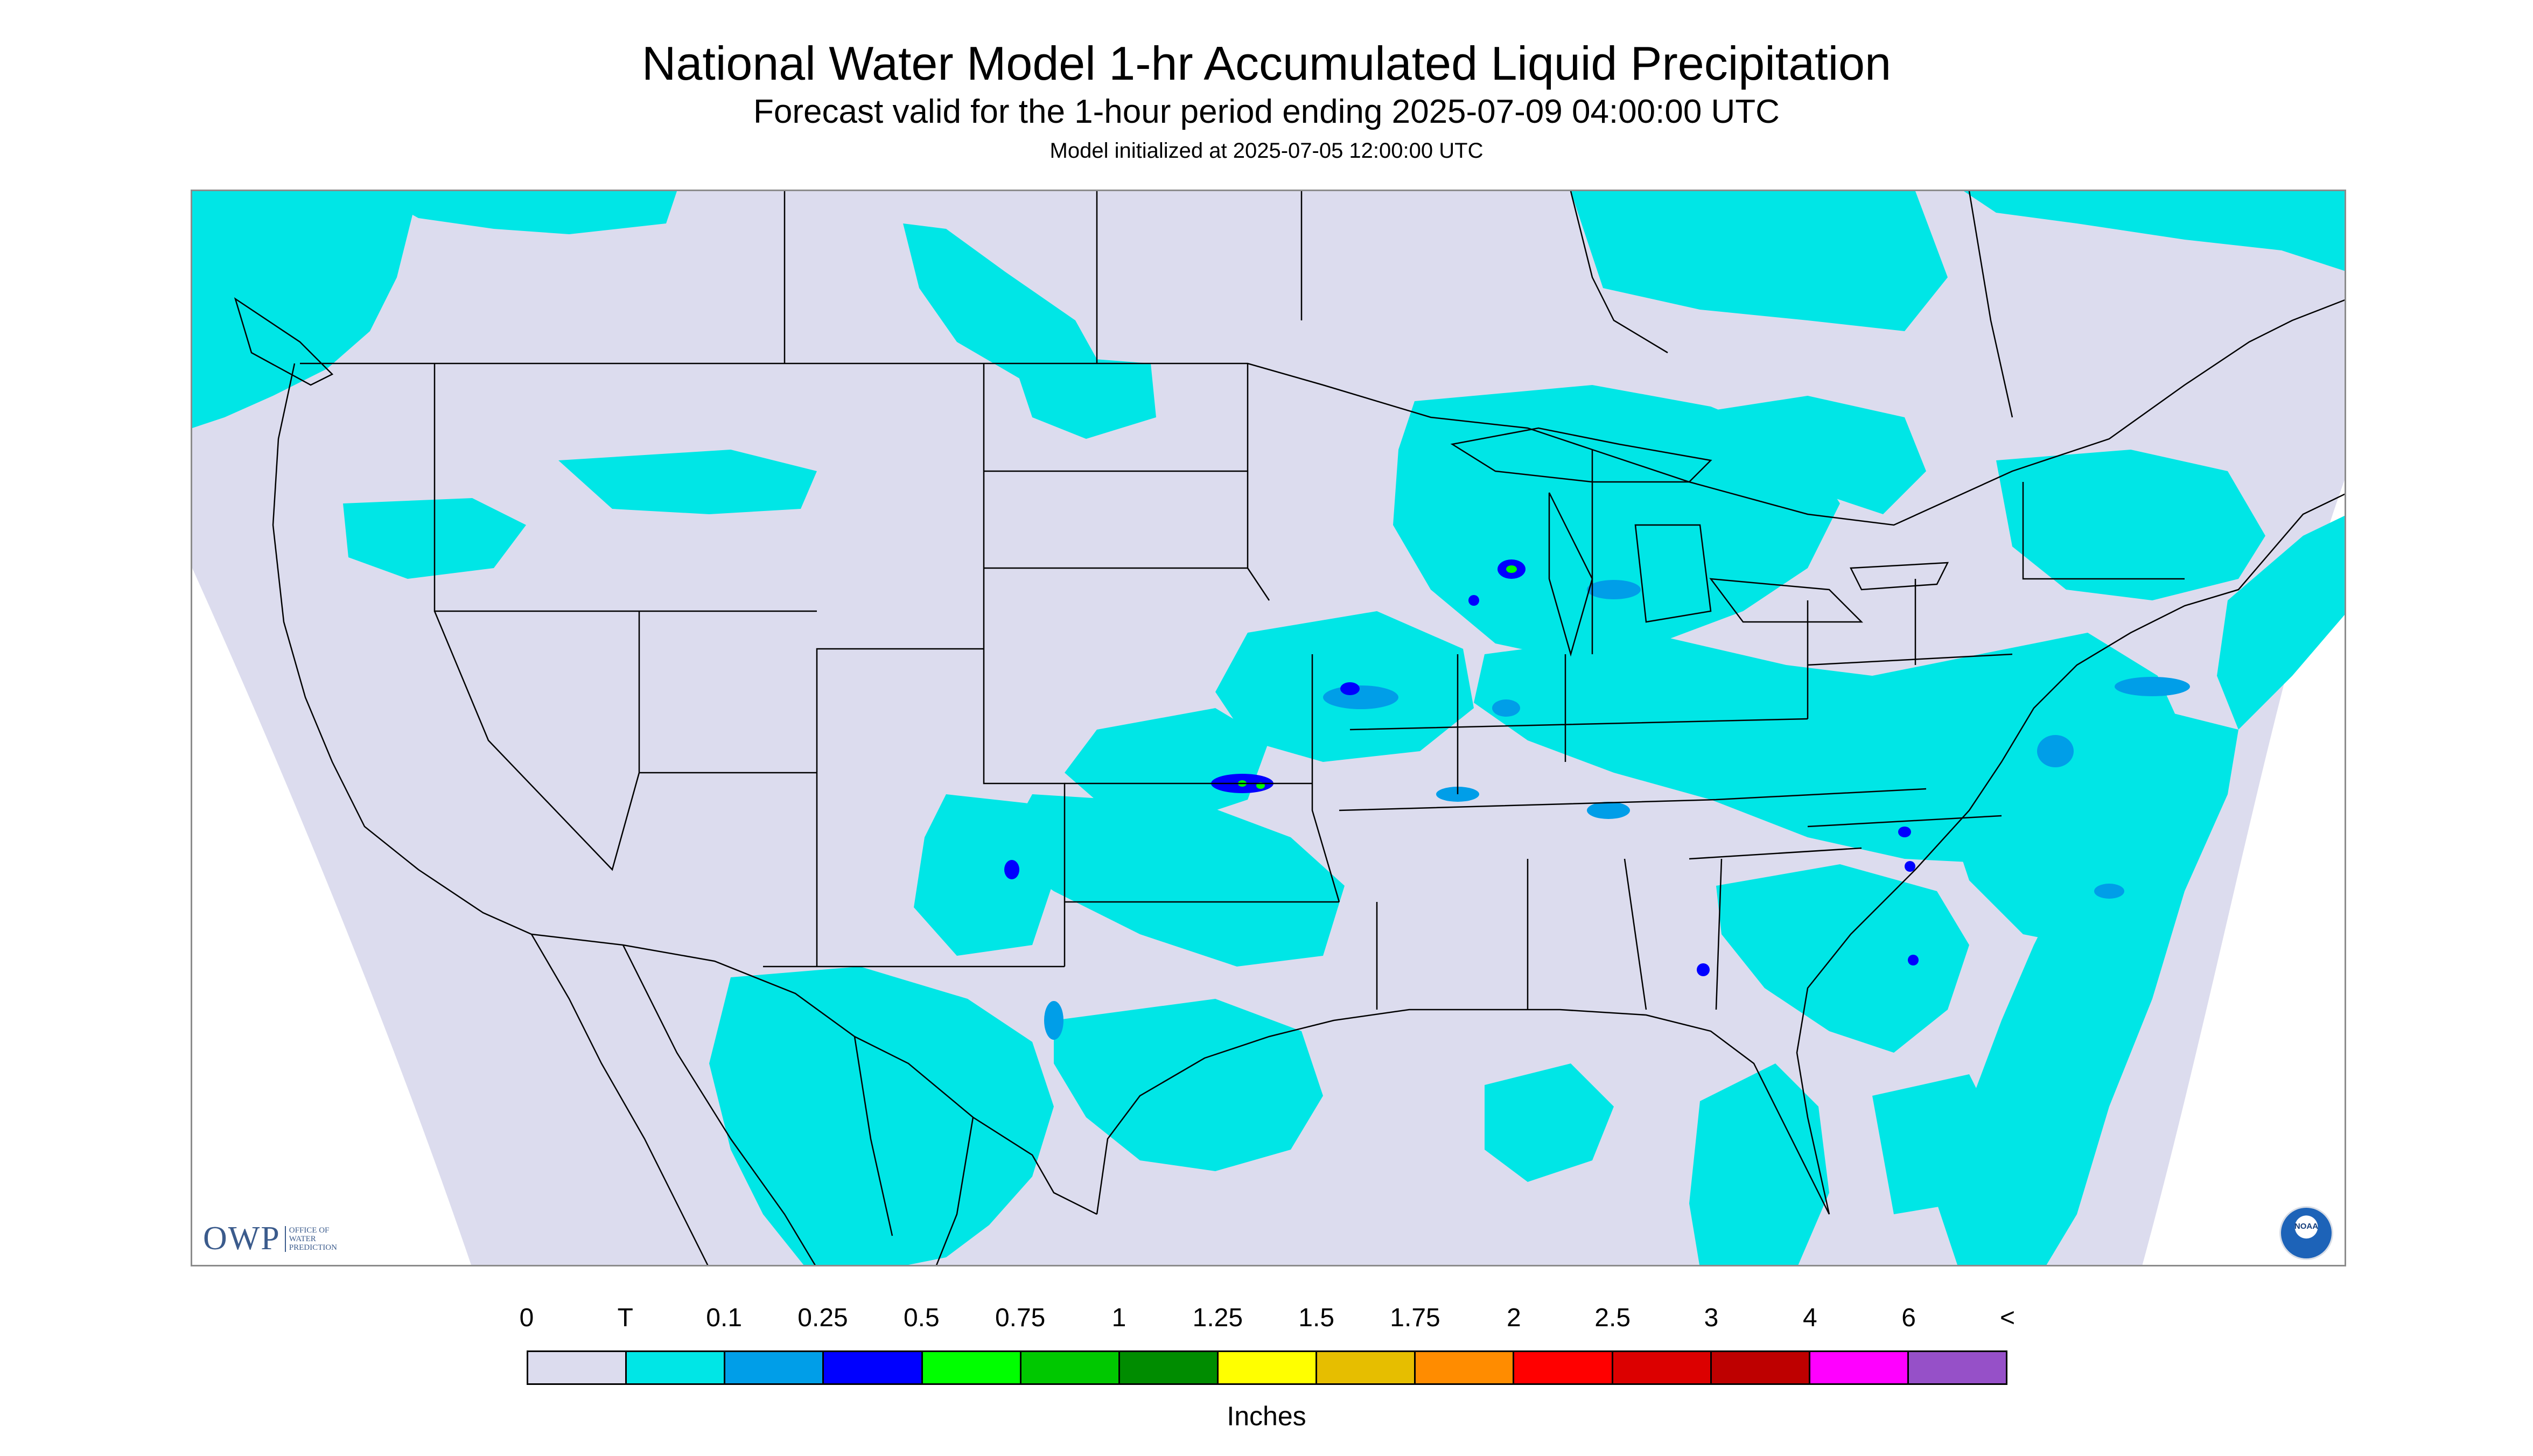  What do you see at coordinates (1316, 1318) in the screenshot?
I see `legend-tick-8: 1.5` at bounding box center [1316, 1318].